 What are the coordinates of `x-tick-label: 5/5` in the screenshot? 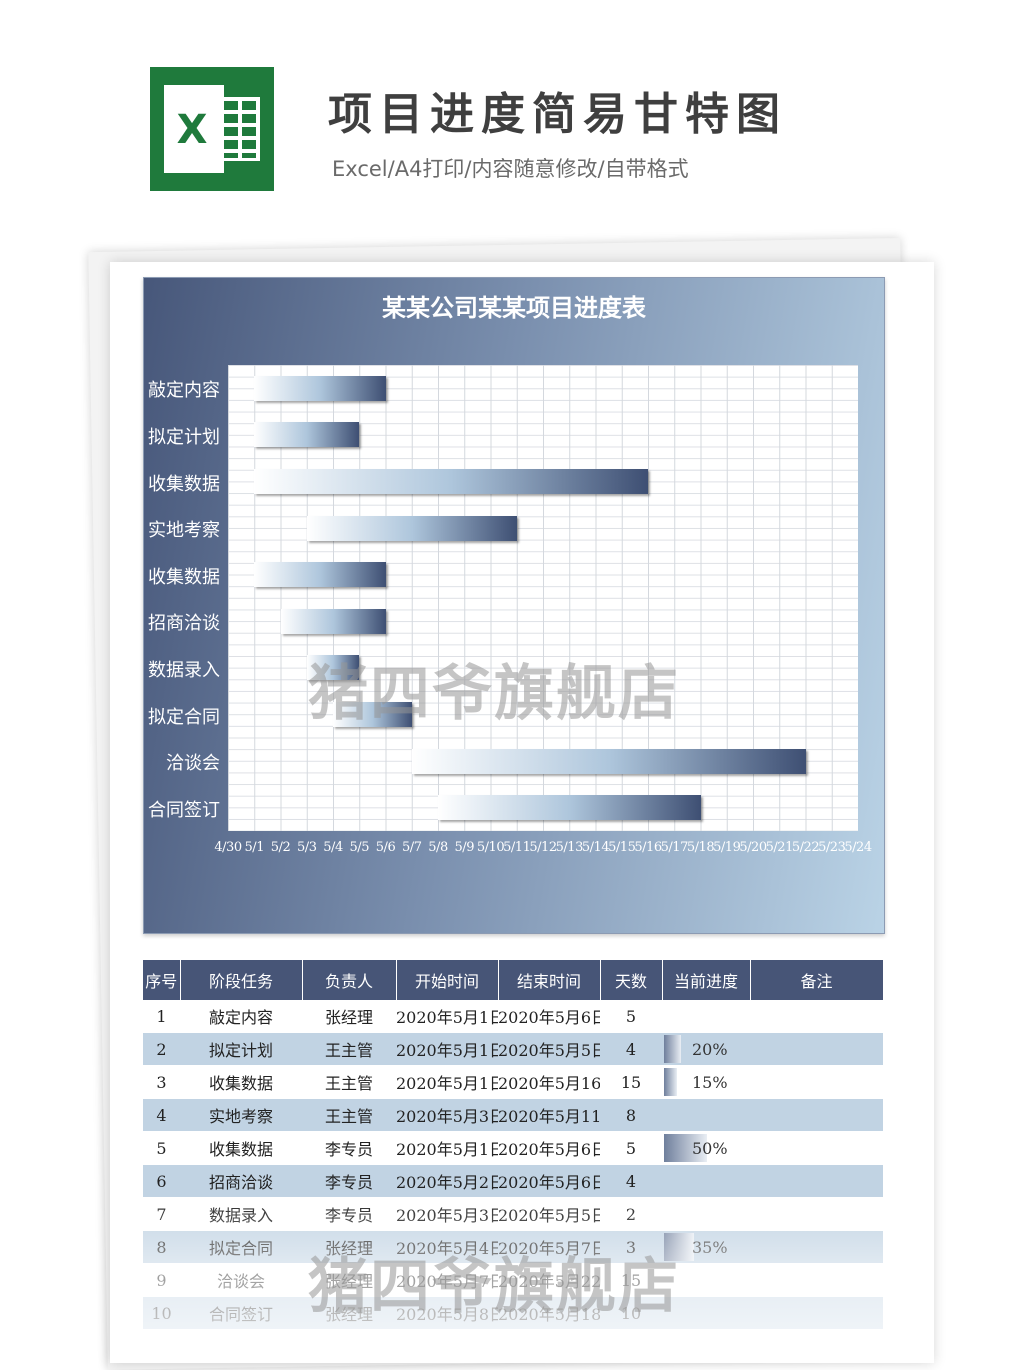 It's located at (359, 847).